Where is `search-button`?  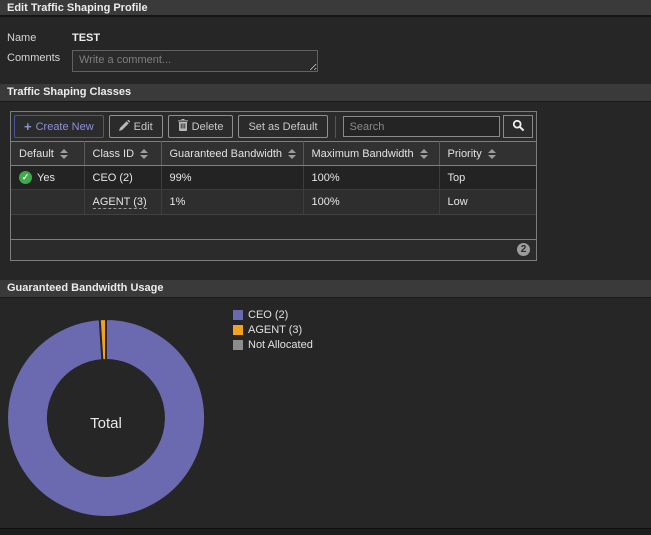 search-button is located at coordinates (518, 126).